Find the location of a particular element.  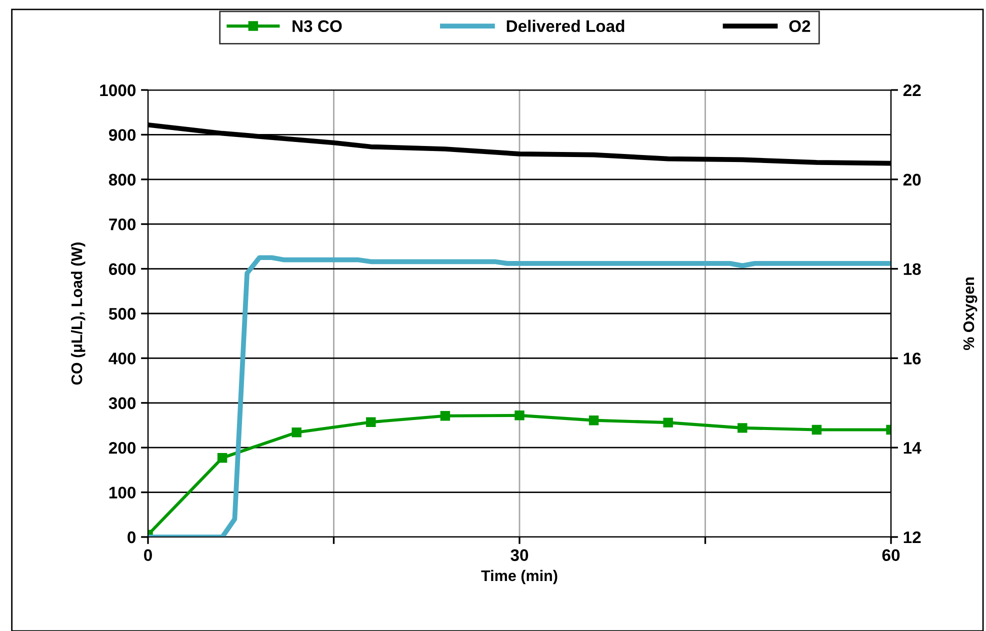

y-tick-label: 1000 is located at coordinates (118, 90).